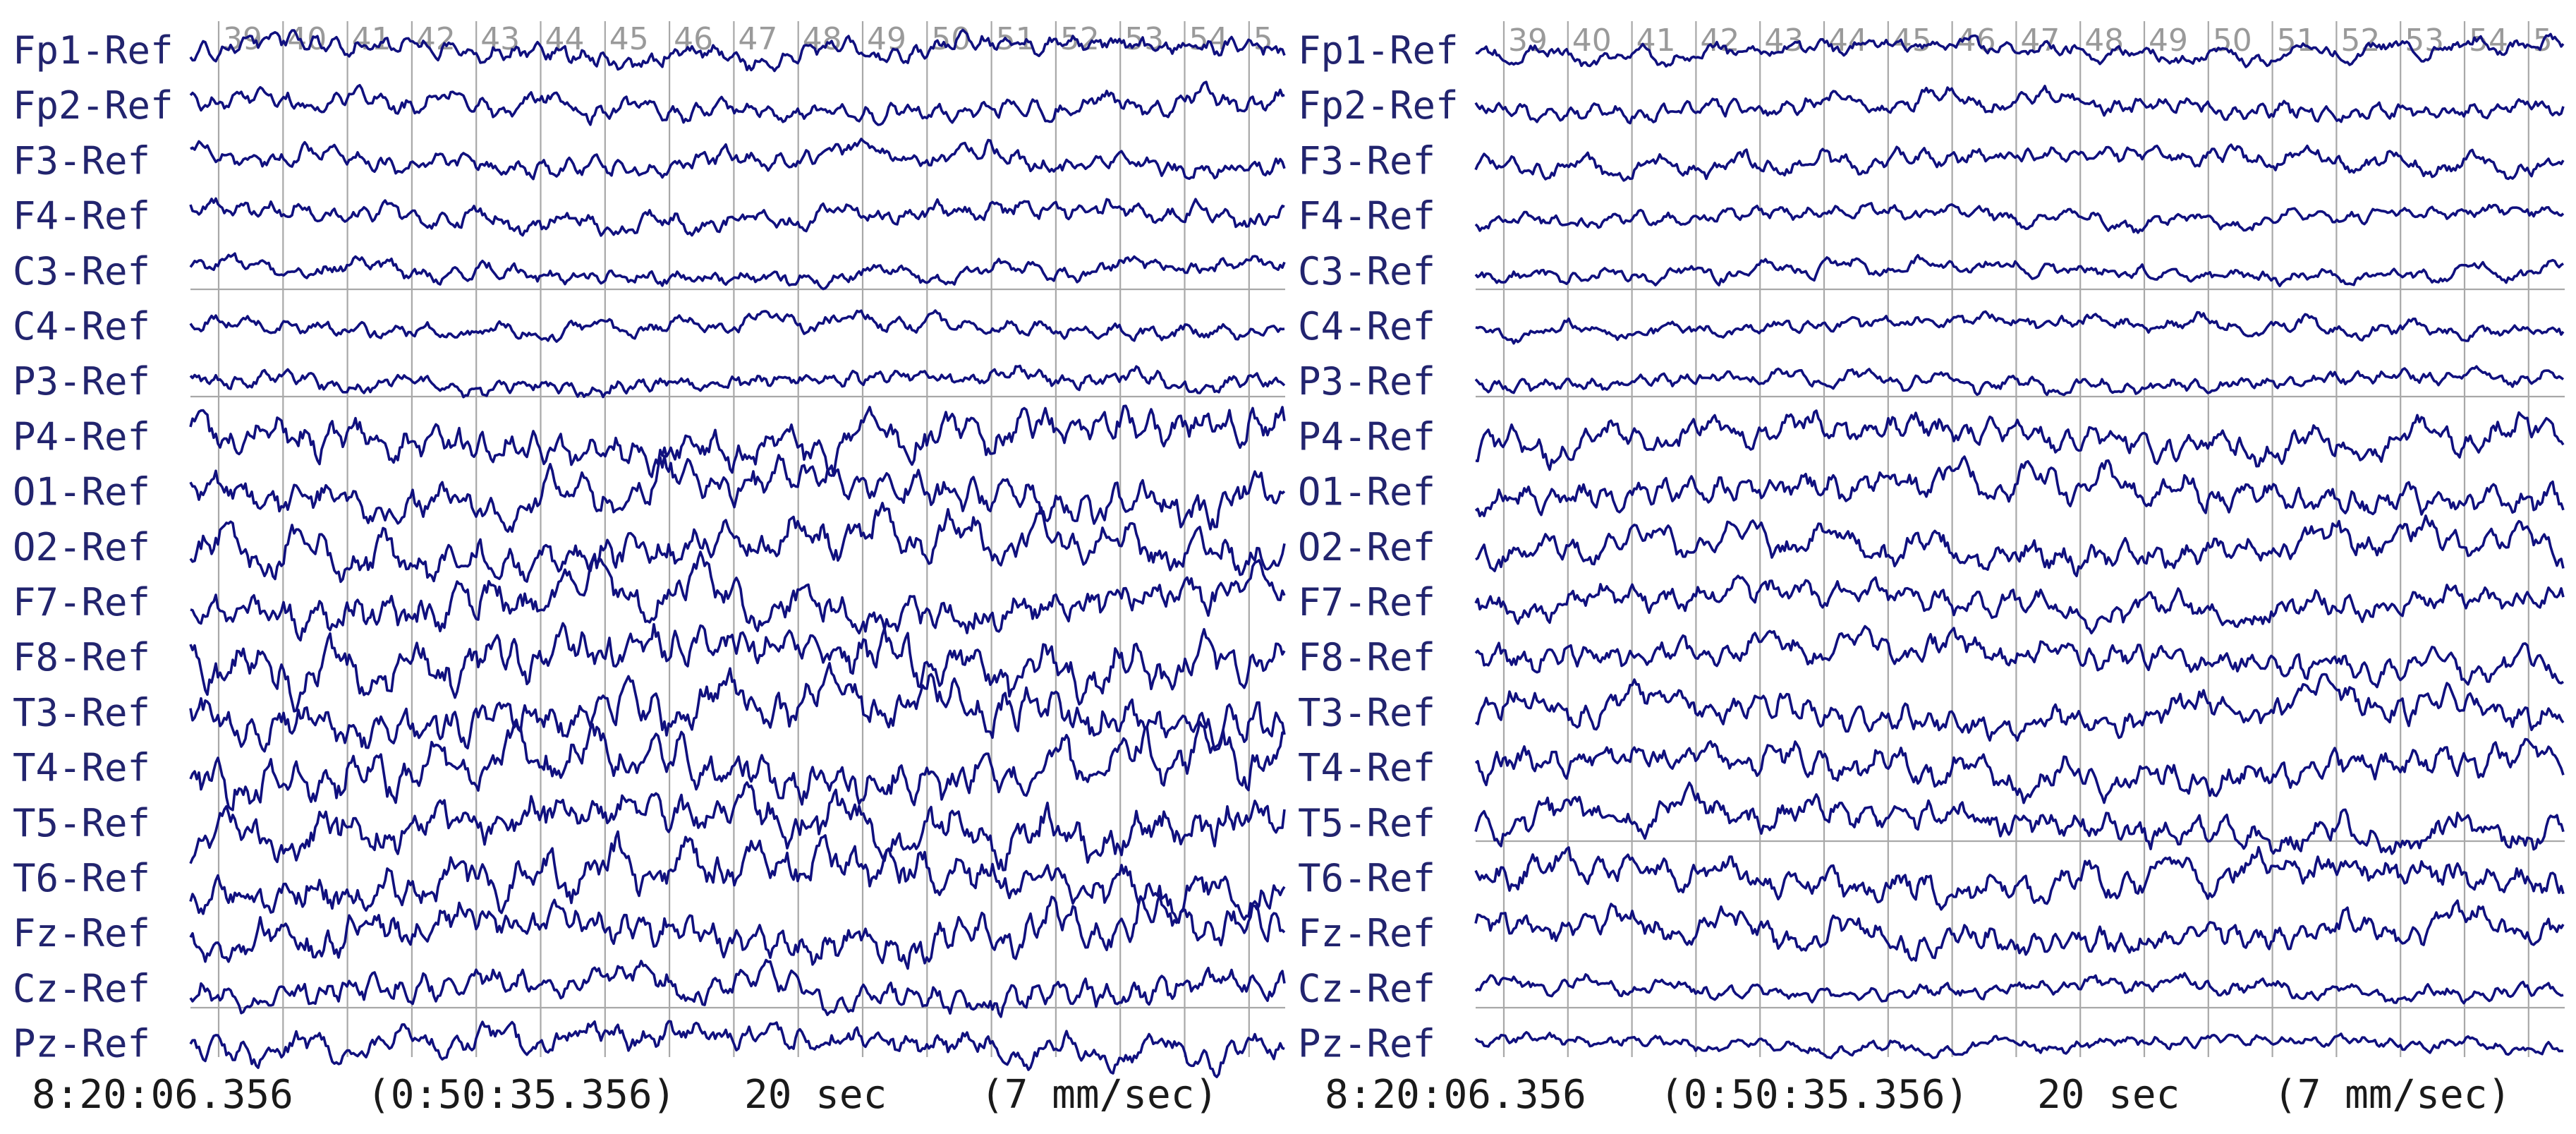  I want to click on second-tick-label: 49, so click(886, 39).